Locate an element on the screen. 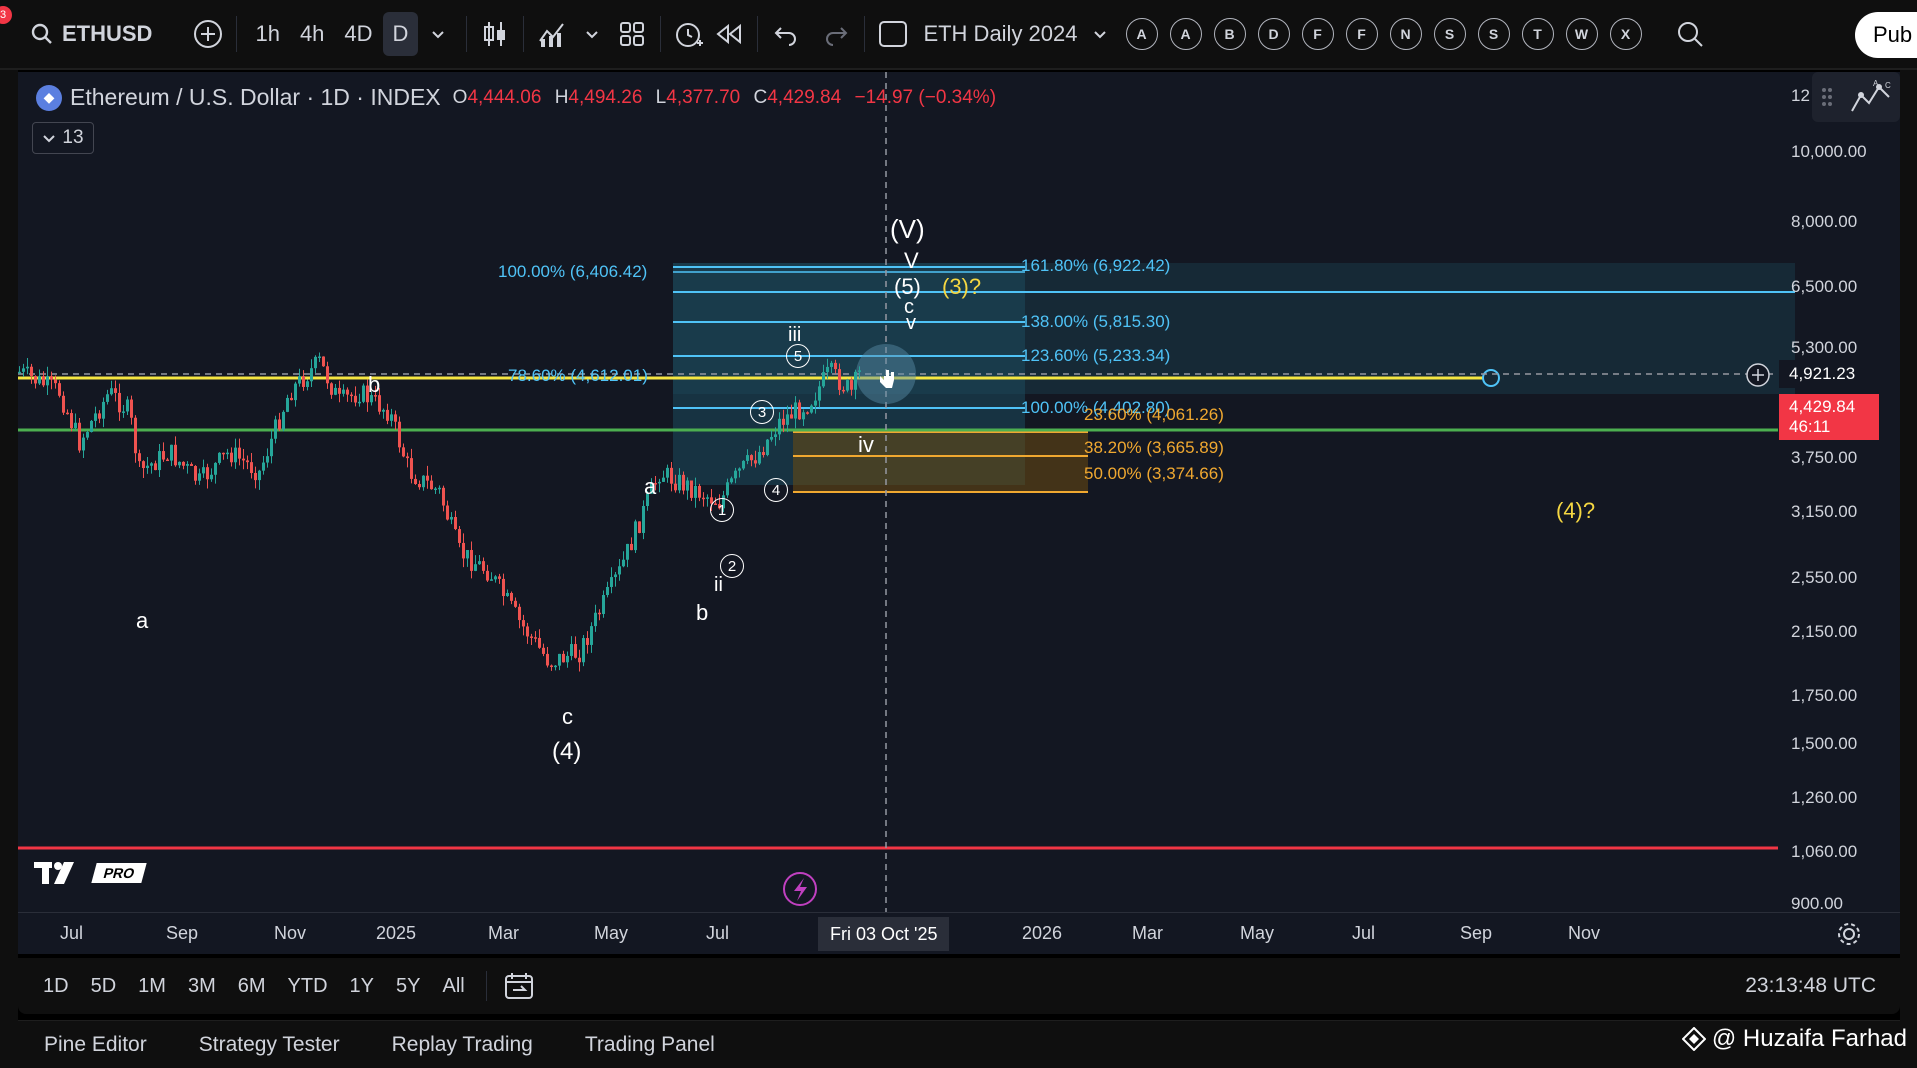  wave-label-b-mid: b is located at coordinates (702, 612).